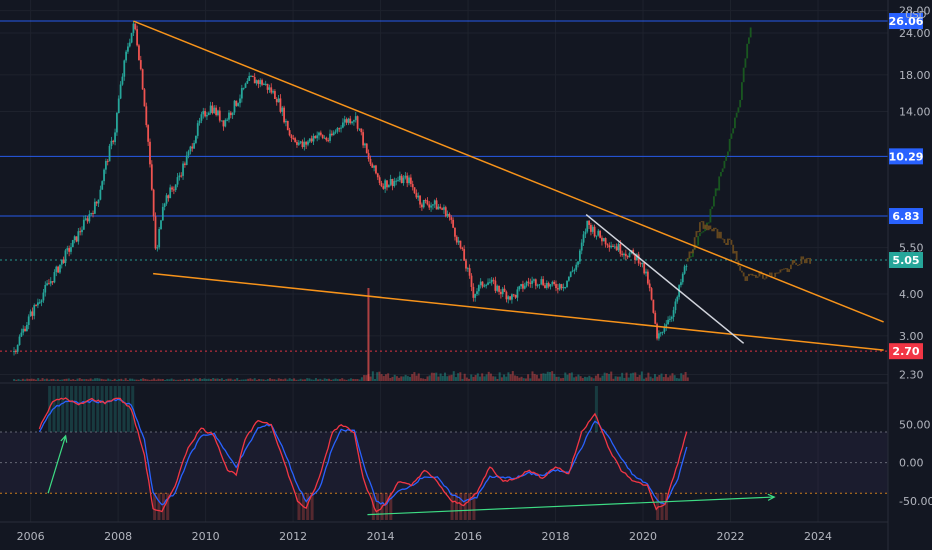 The width and height of the screenshot is (932, 550). I want to click on time-tick-label: 2008, so click(118, 536).